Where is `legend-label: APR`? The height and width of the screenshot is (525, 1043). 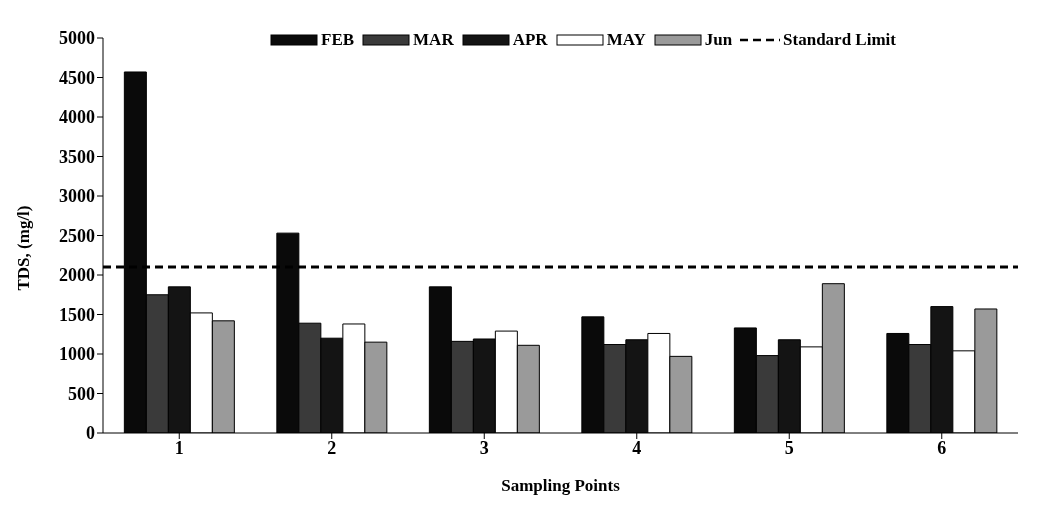
legend-label: APR is located at coordinates (530, 40).